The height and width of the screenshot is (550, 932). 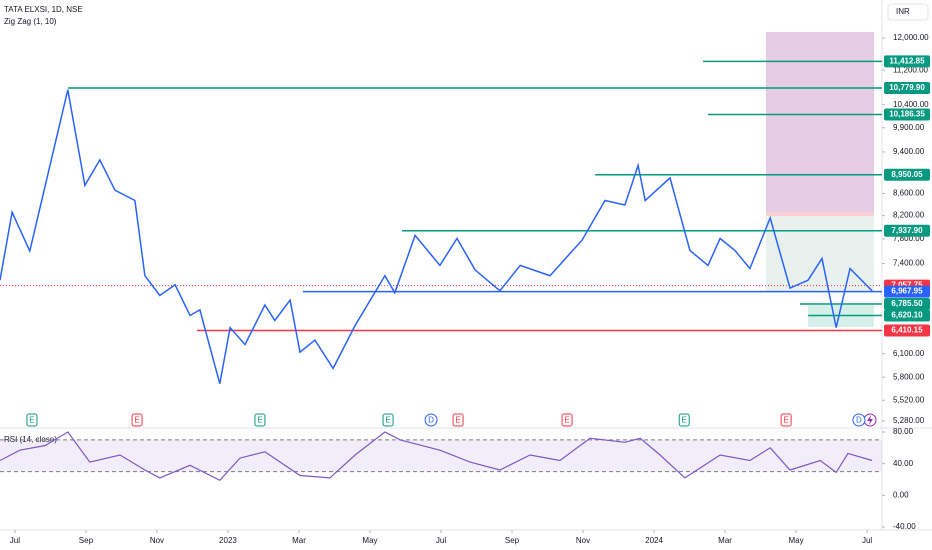 I want to click on currency-label: INR, so click(x=903, y=11).